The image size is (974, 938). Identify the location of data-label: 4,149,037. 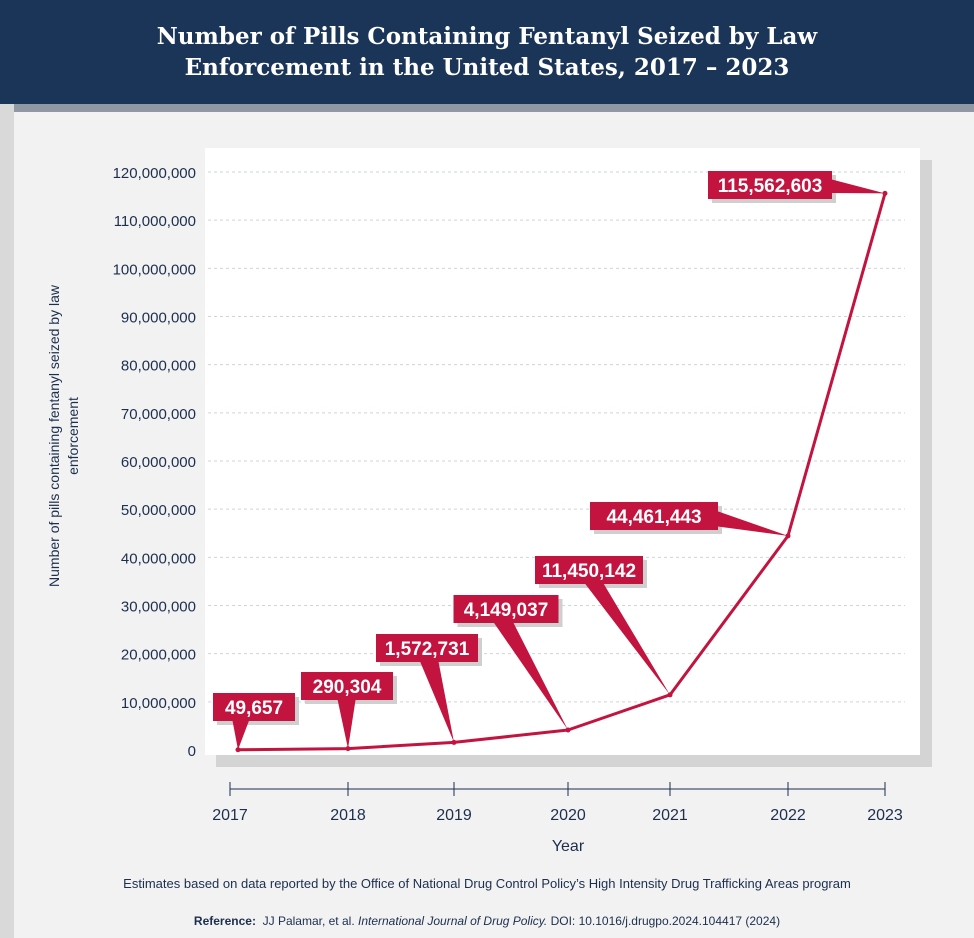
(506, 610).